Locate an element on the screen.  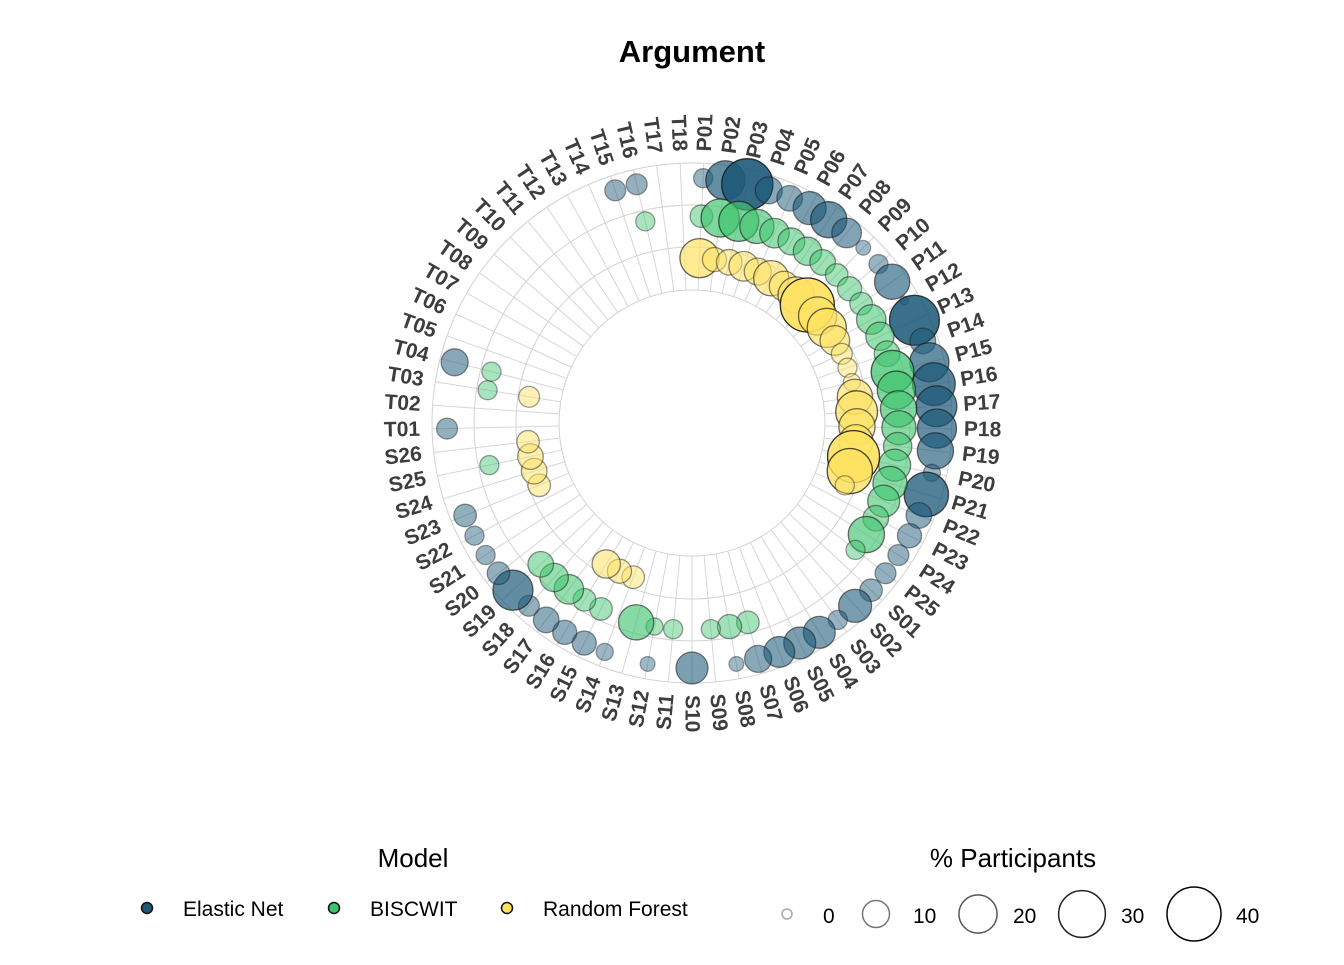
category-label: S08 is located at coordinates (744, 708).